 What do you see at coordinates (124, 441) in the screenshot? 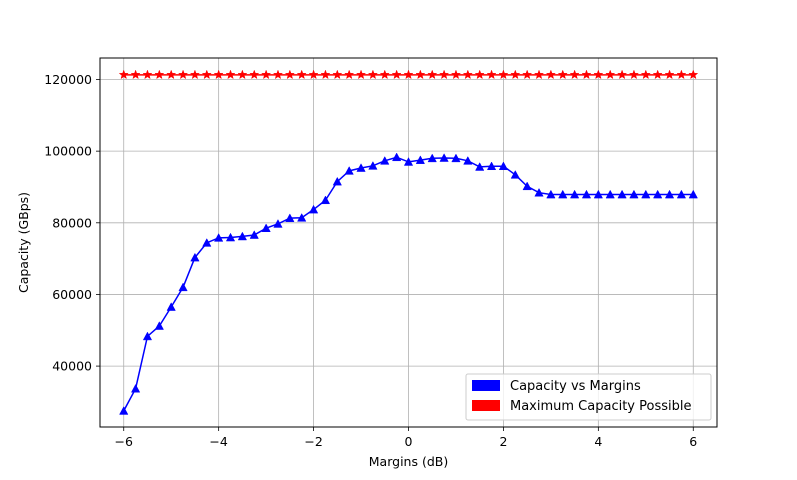
I see `x-tick-label: −6` at bounding box center [124, 441].